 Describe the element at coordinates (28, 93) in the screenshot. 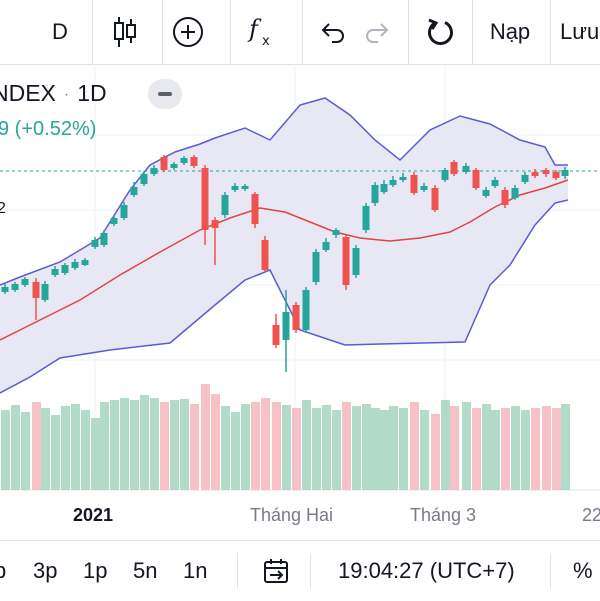

I see `legend-symbol: NDEX` at that location.